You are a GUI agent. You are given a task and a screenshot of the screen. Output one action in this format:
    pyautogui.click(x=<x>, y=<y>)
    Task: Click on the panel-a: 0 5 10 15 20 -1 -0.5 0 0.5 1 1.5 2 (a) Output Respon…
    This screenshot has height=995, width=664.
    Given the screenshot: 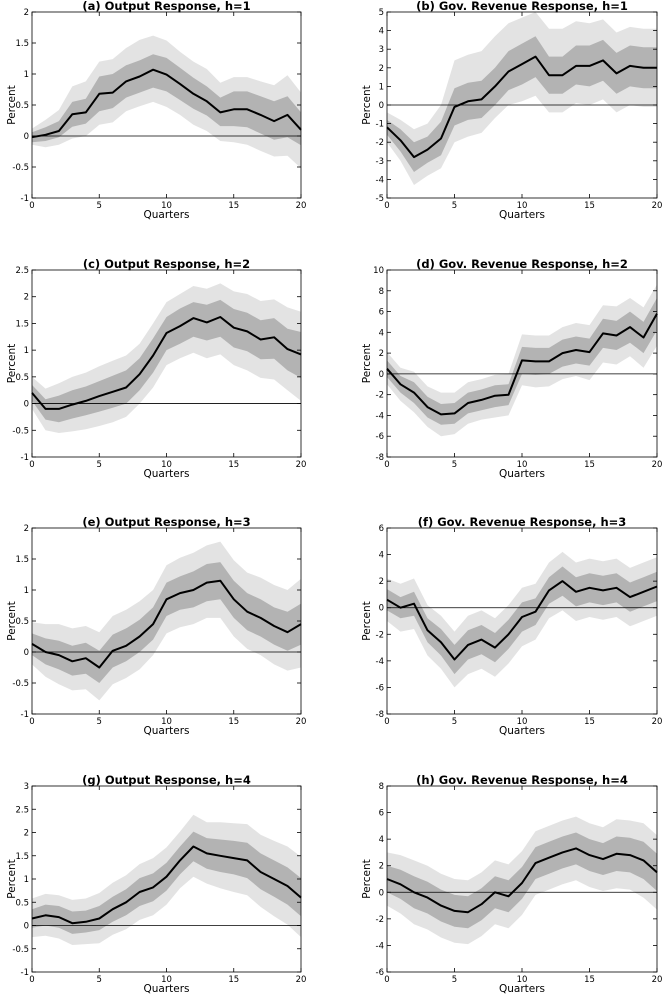 What is the action you would take?
    pyautogui.click(x=156, y=110)
    